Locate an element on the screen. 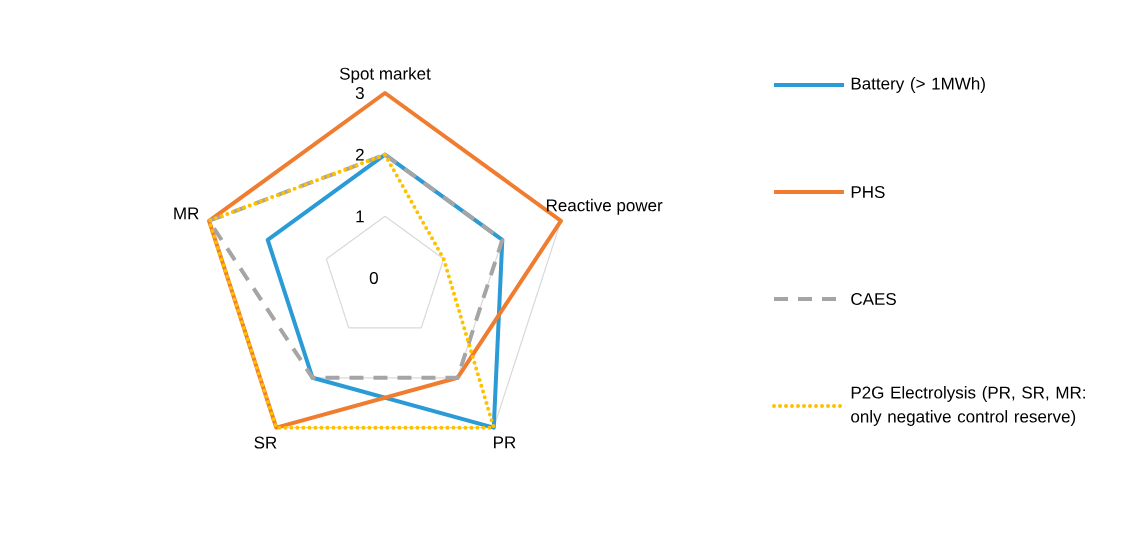 This screenshot has height=543, width=1142. spoke-label: SR is located at coordinates (265, 442).